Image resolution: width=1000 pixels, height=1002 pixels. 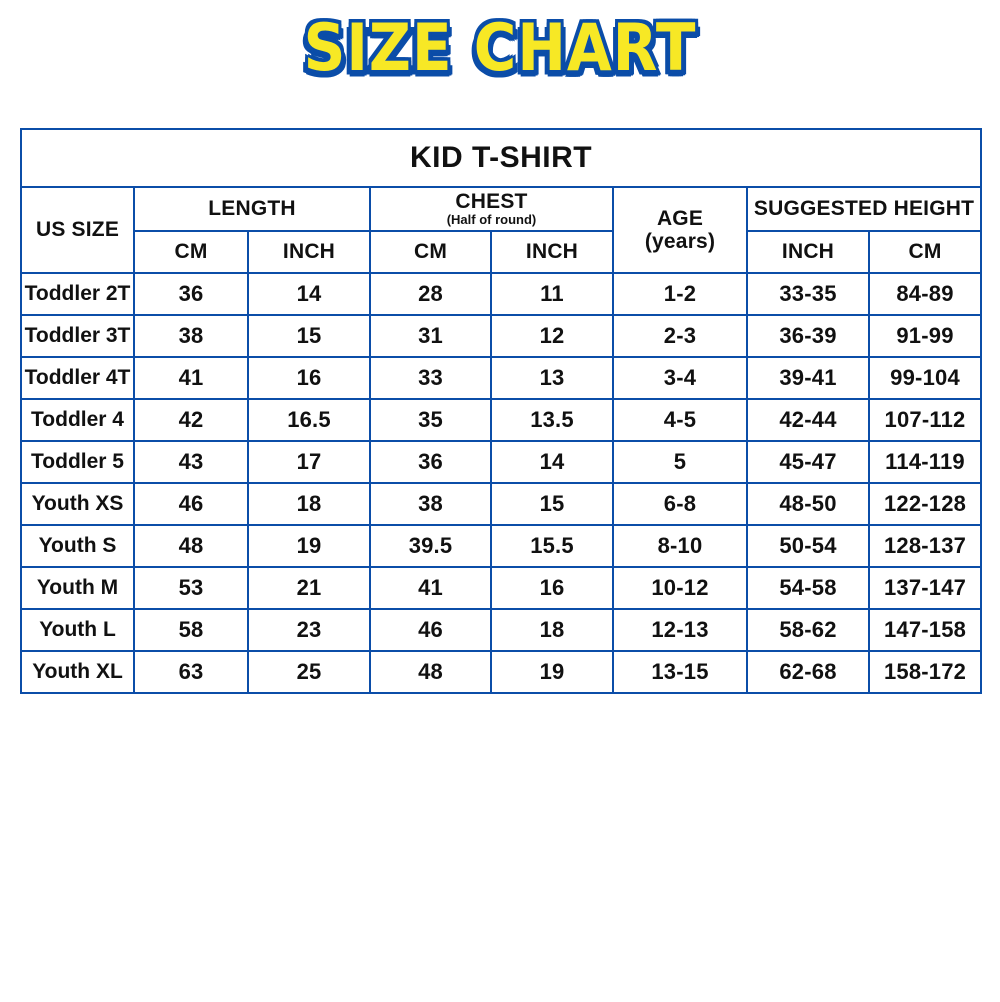 I want to click on cell-length-inch: 16, so click(x=309, y=378).